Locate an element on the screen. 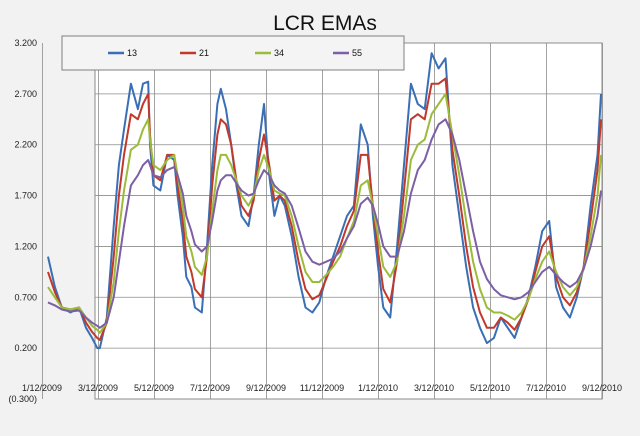 The height and width of the screenshot is (436, 640). x-tick-label: 3/12/2010 is located at coordinates (434, 388).